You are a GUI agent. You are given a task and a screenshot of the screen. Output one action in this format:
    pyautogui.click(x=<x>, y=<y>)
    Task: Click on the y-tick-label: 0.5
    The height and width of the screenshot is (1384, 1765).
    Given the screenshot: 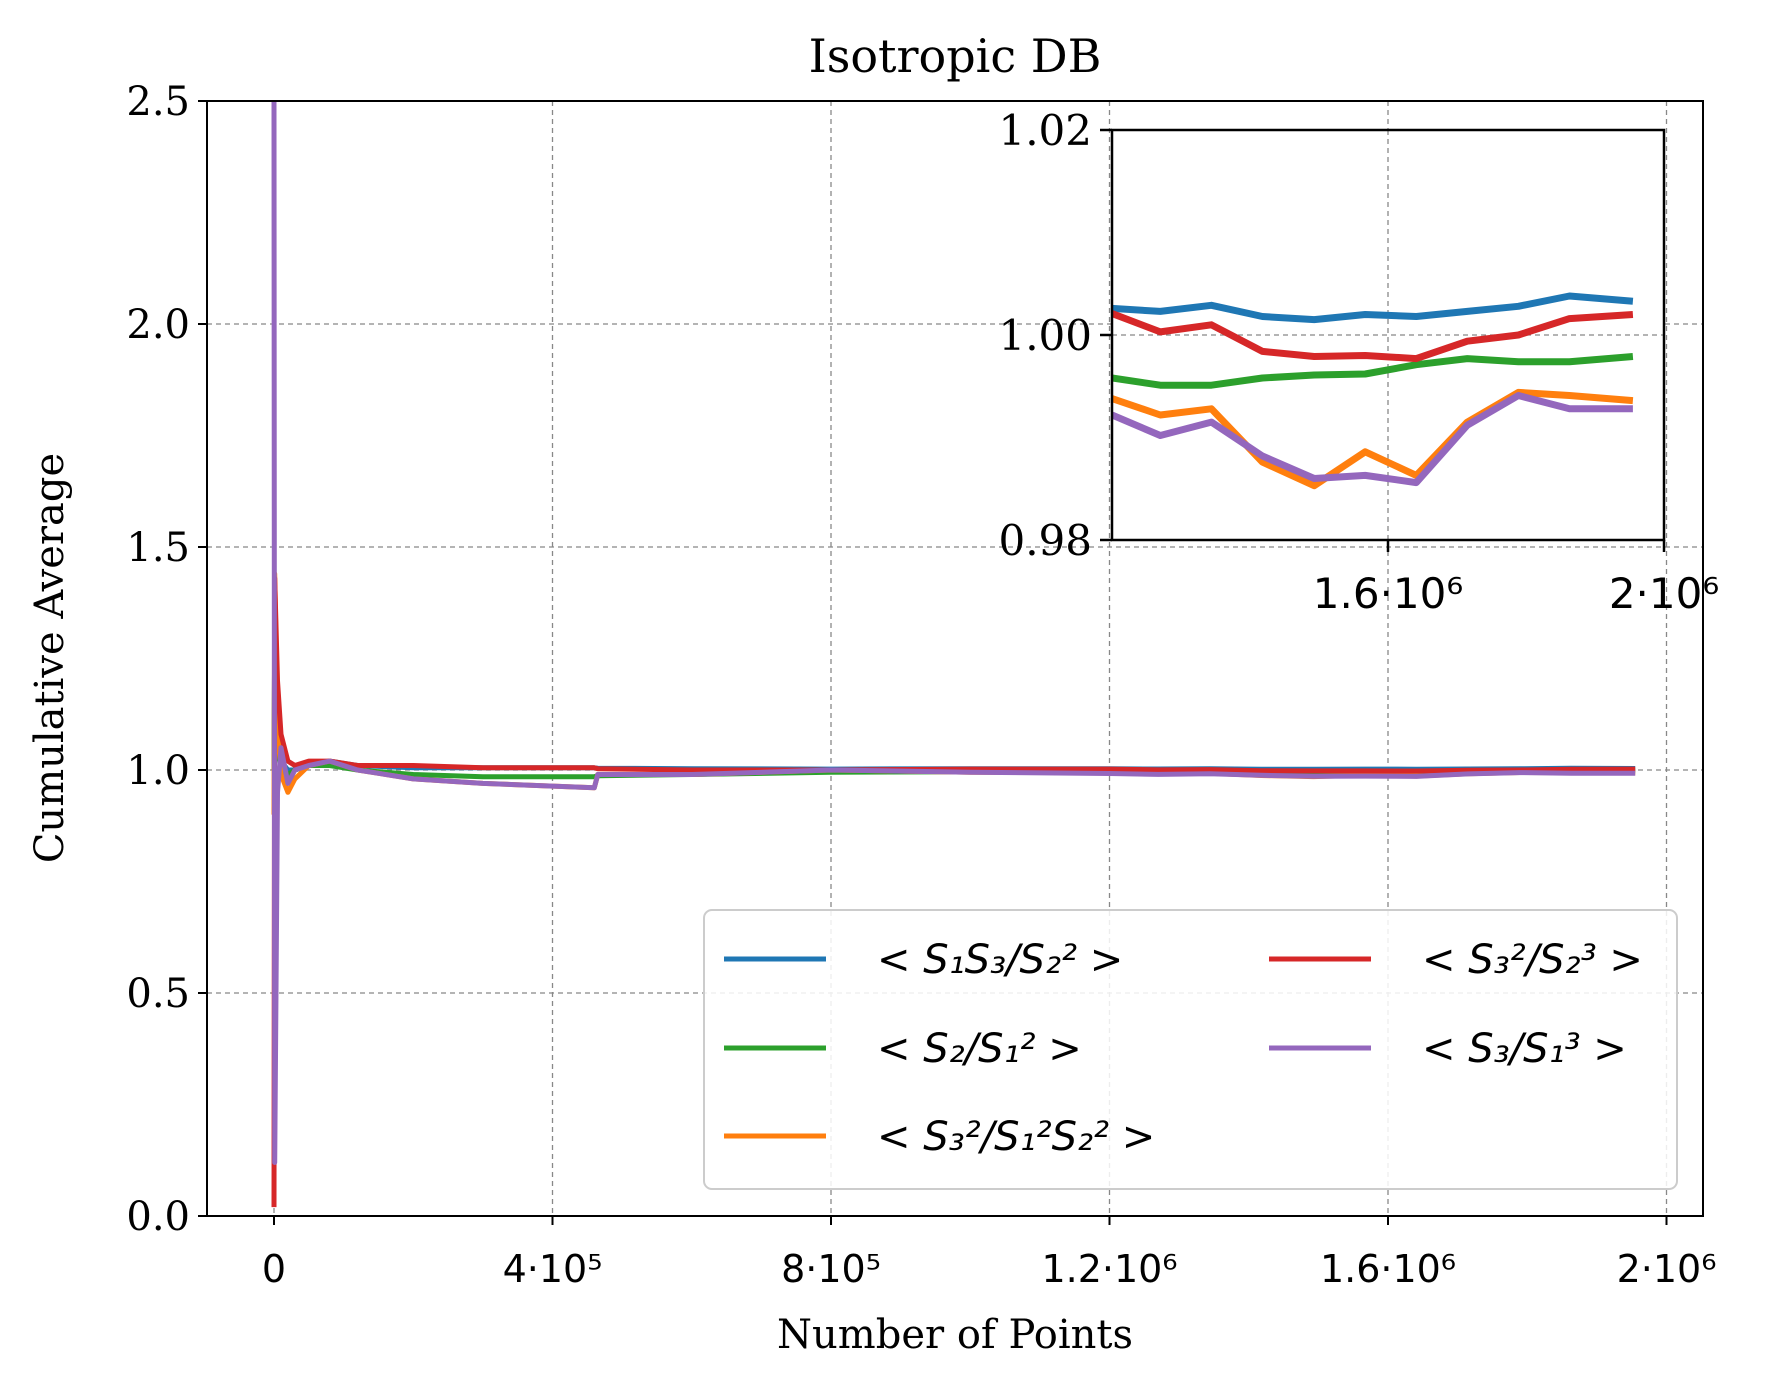 What is the action you would take?
    pyautogui.click(x=158, y=994)
    